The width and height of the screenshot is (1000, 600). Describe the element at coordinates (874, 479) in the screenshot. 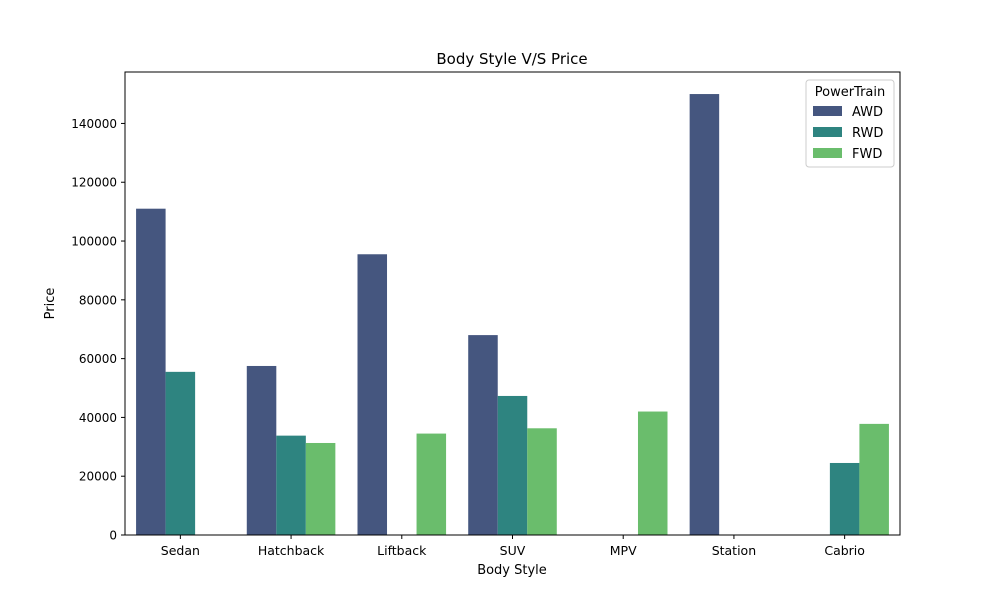

I see `bar-fwd-cabrio` at that location.